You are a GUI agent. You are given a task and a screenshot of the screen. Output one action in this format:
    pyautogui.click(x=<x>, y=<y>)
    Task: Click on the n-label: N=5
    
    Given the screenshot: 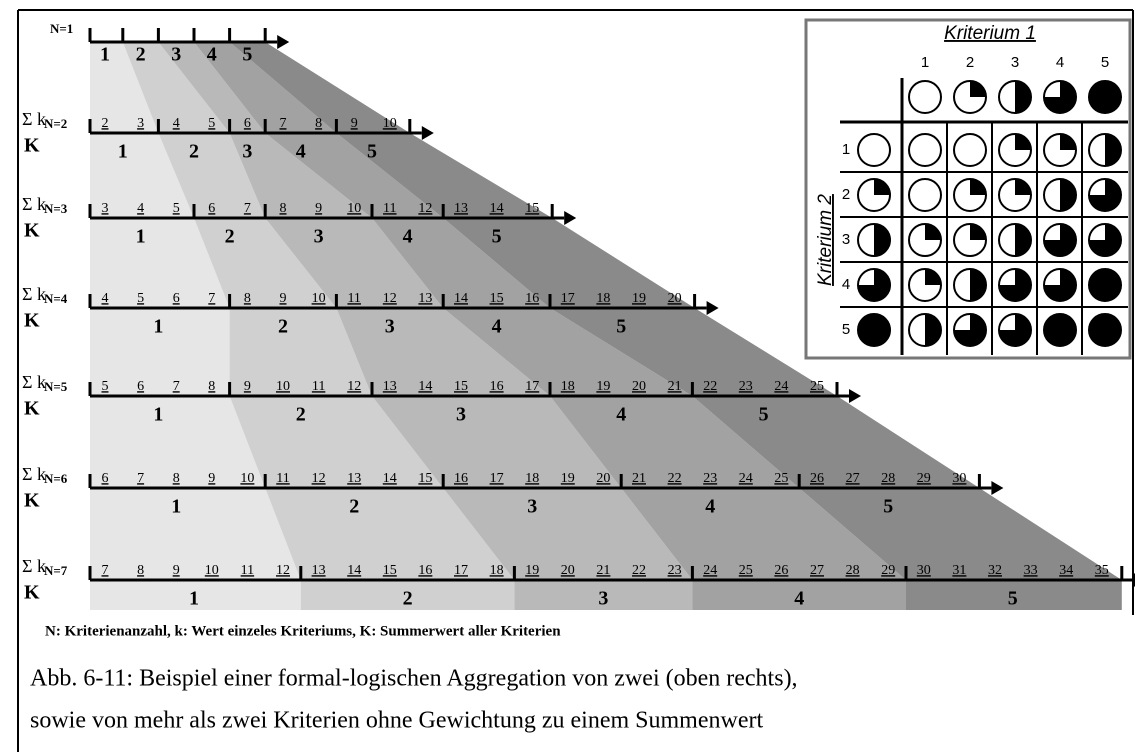 What is the action you would take?
    pyautogui.click(x=56, y=386)
    